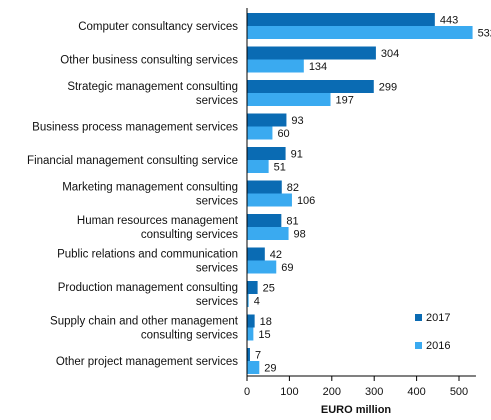 The image size is (491, 420). What do you see at coordinates (147, 255) in the screenshot?
I see `category-label-7-0: Public relations and communication` at bounding box center [147, 255].